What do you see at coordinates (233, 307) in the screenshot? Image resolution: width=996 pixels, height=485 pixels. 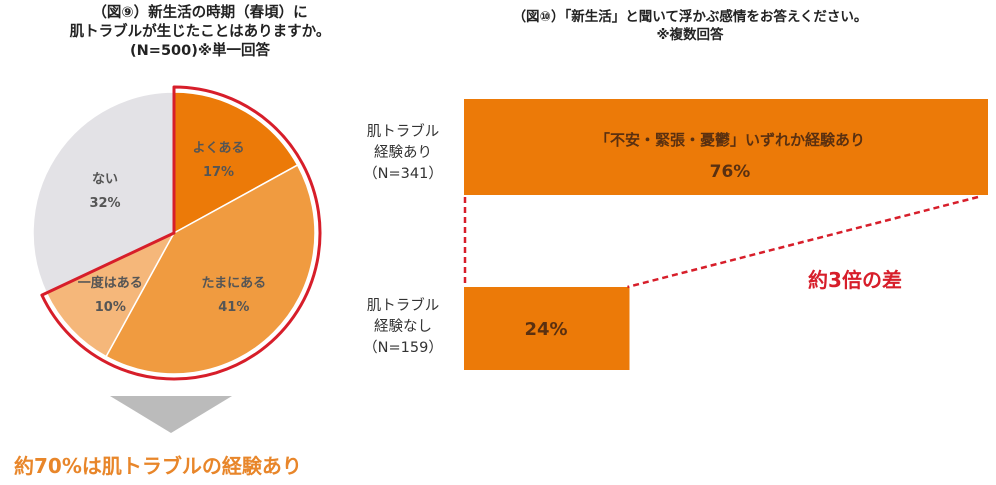 I see `pie-slice-value: 41%` at bounding box center [233, 307].